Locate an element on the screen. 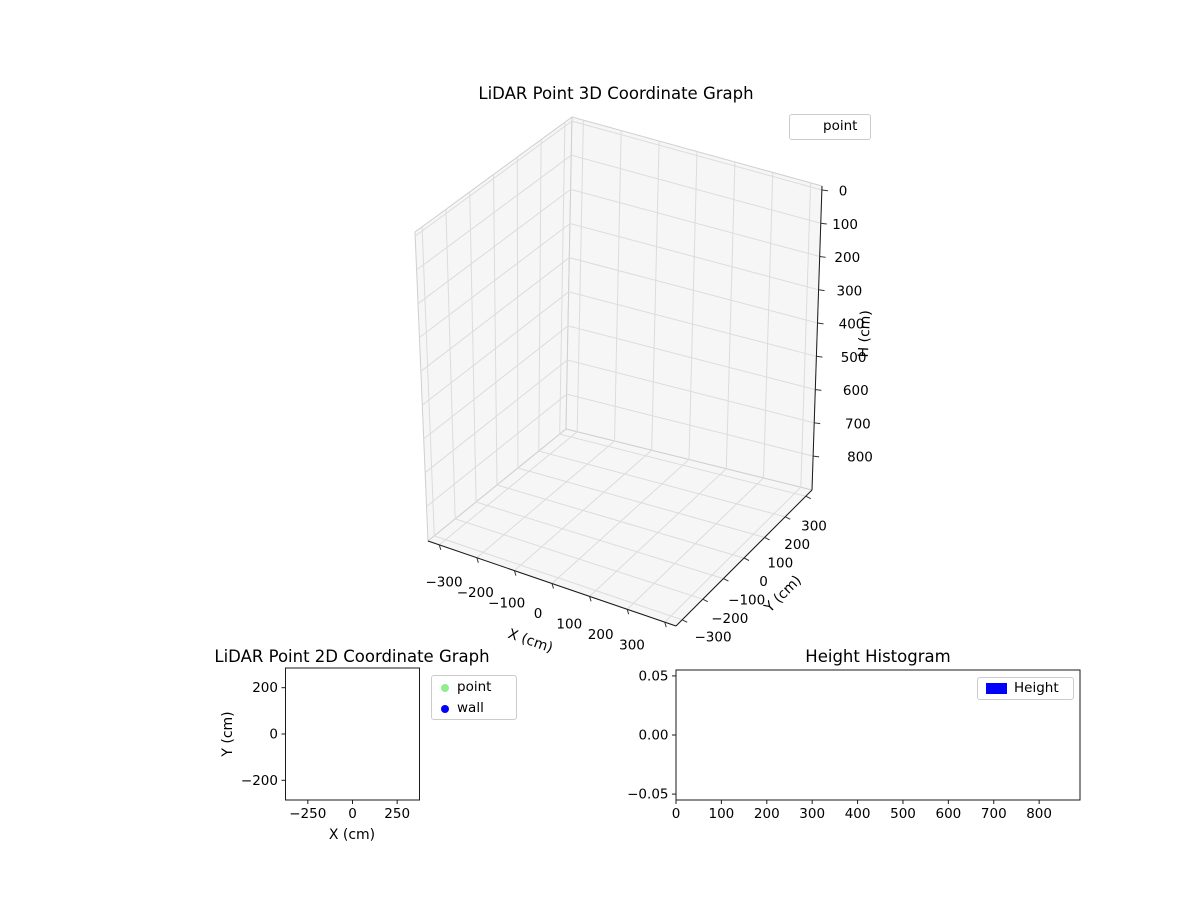 This screenshot has height=900, width=1200. hist-x-tick-label: 200 is located at coordinates (767, 814).